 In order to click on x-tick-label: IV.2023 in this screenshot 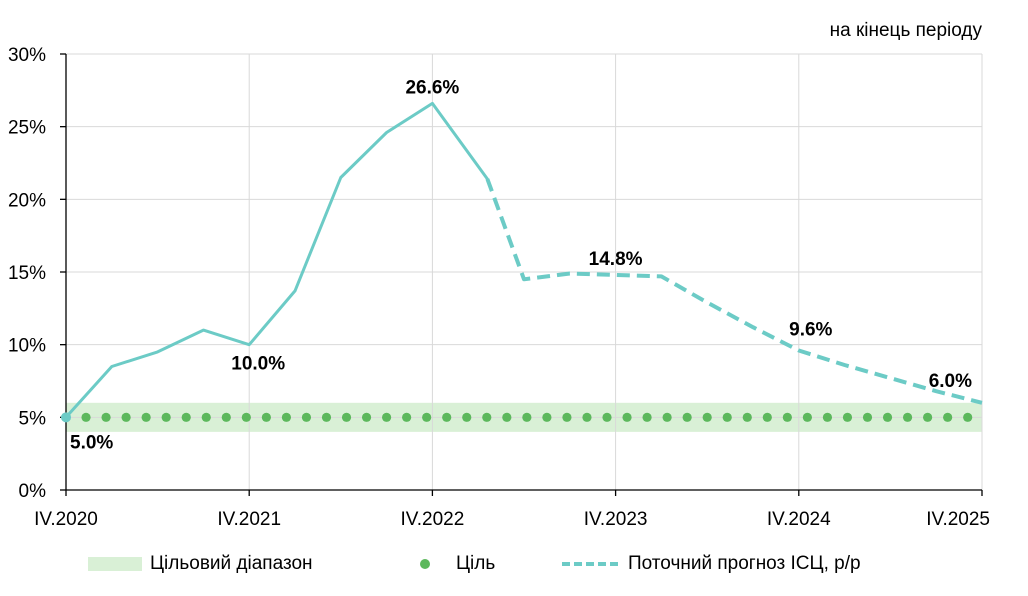, I will do `click(616, 519)`.